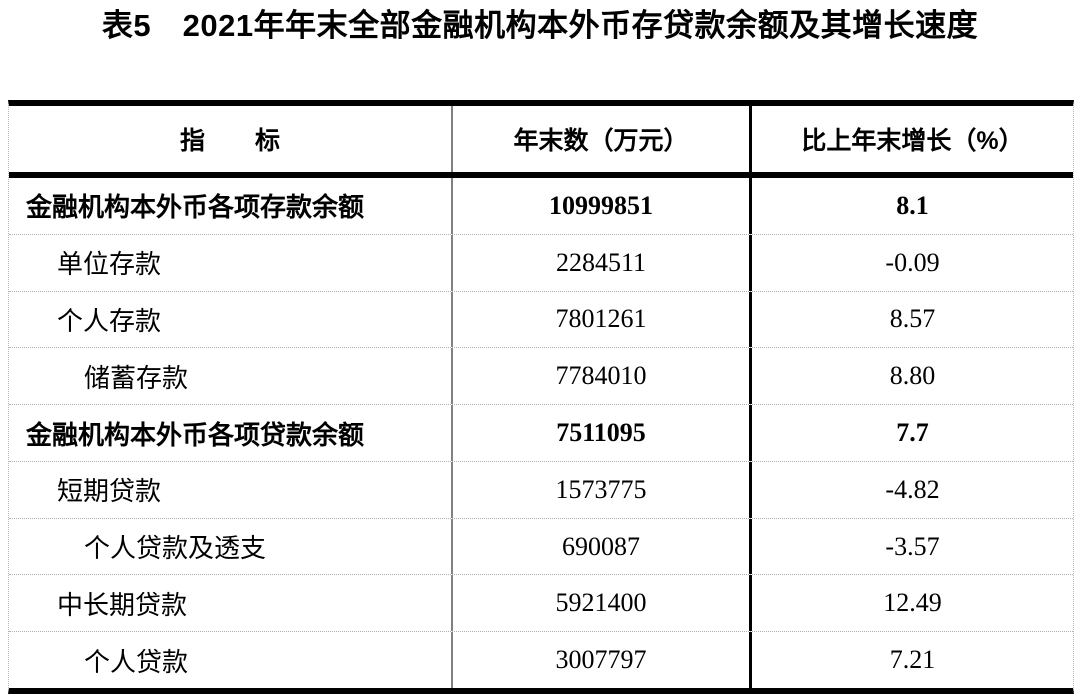 The width and height of the screenshot is (1080, 700). Describe the element at coordinates (602, 206) in the screenshot. I see `value-cell: 10999851` at that location.